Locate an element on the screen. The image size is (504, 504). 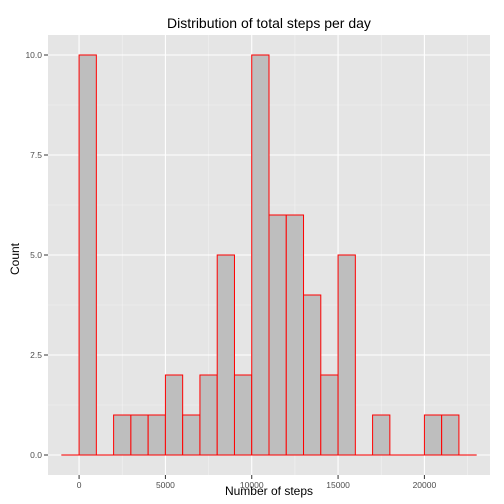
x-tick-label: 0 is located at coordinates (79, 485).